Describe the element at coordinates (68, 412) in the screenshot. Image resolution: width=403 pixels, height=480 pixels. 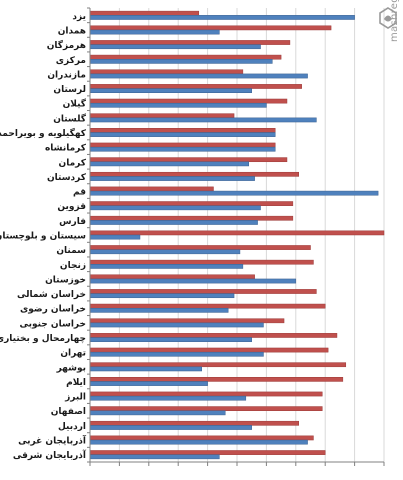
I see `category-label: اصفهان` at that location.